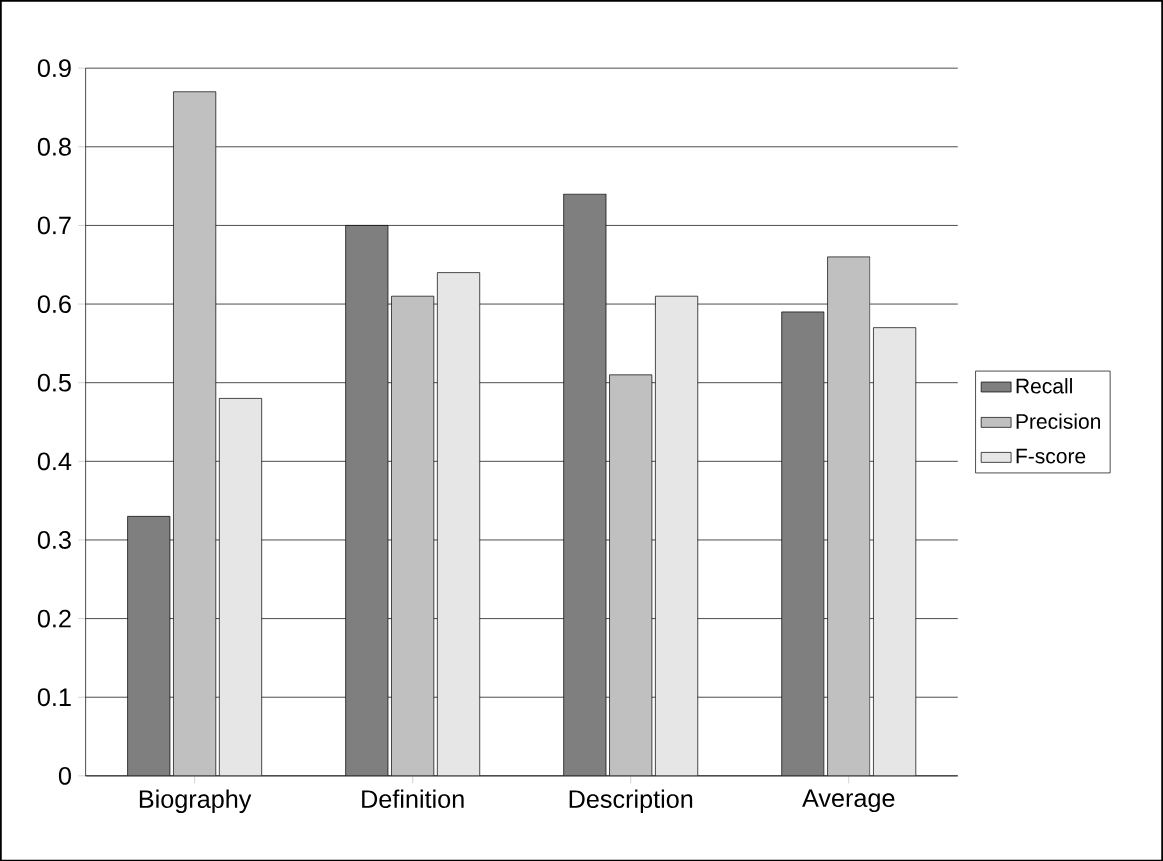 The image size is (1163, 861). Describe the element at coordinates (54, 225) in the screenshot. I see `y-tick-label: 0.7` at that location.